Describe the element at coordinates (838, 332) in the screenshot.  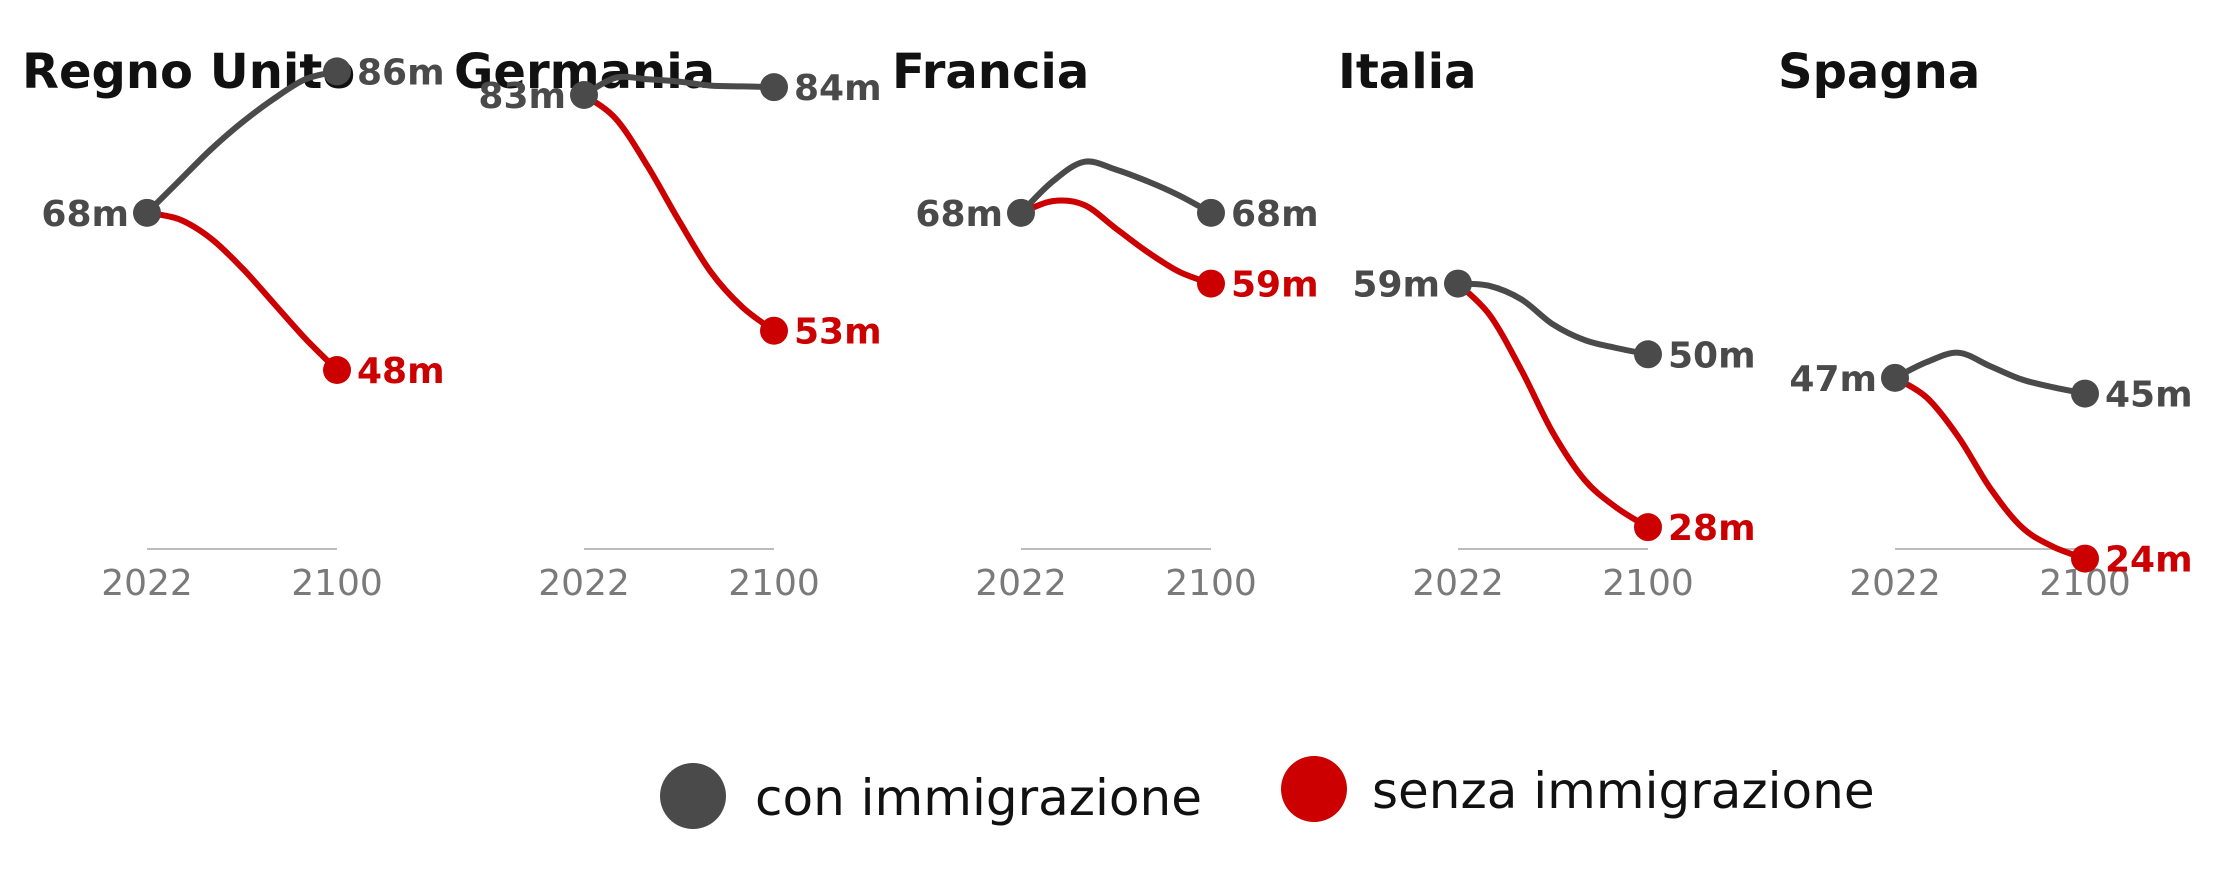
I see `end-label-without-immigration: 53m` at that location.